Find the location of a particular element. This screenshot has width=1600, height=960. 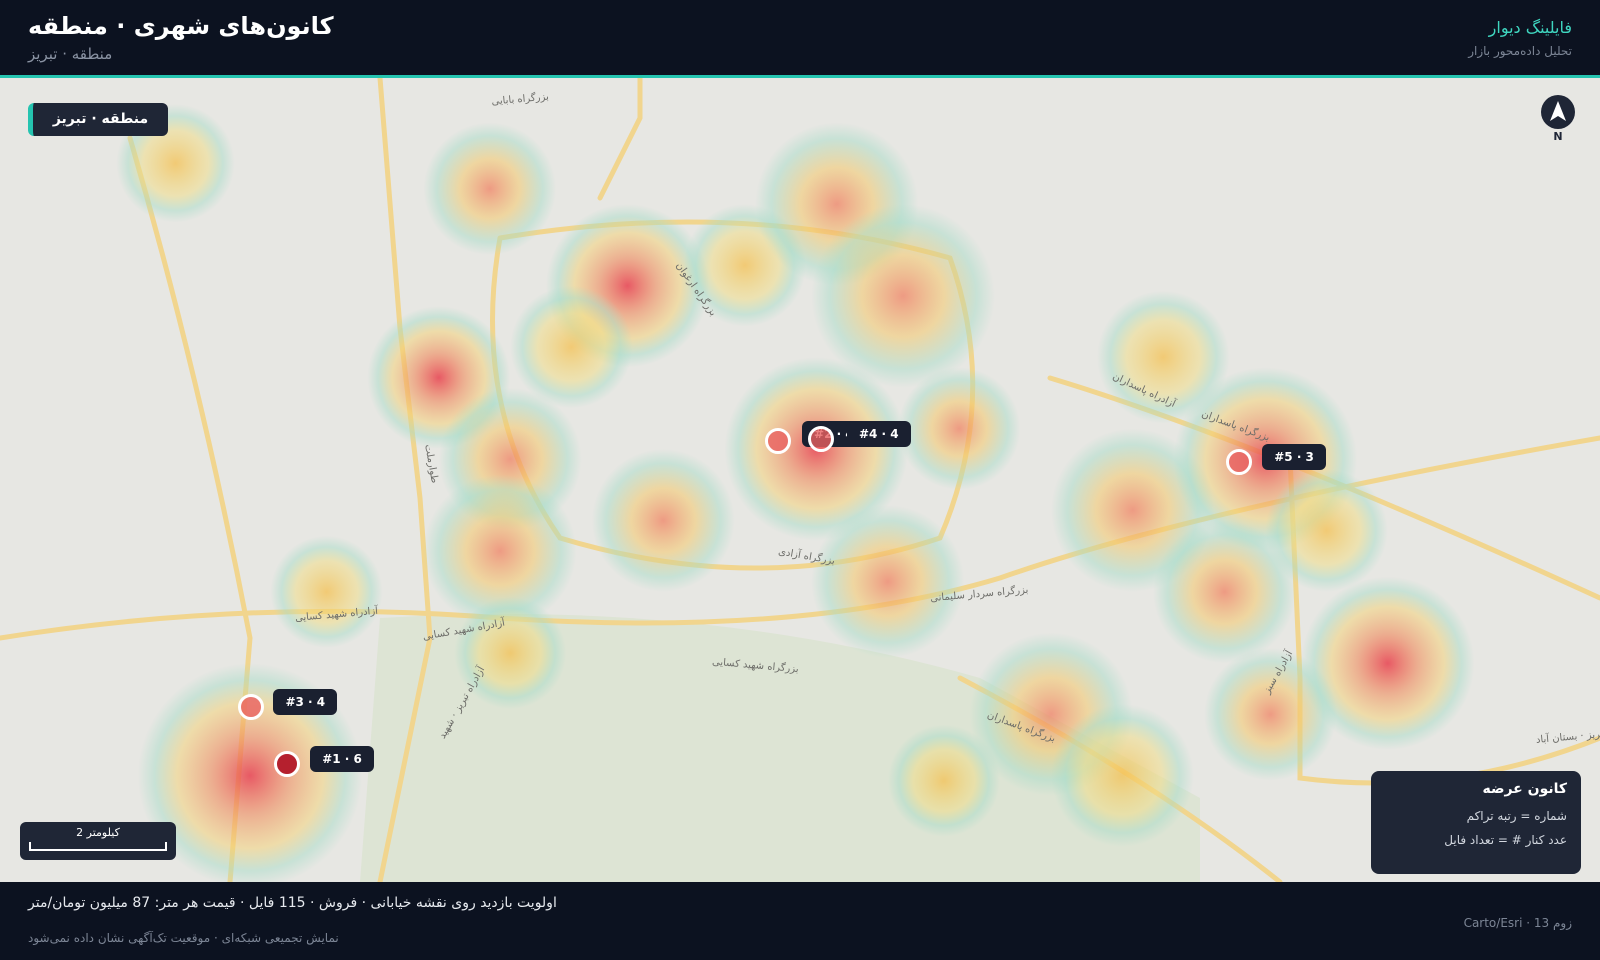

hotspot-label: #3 · 4 is located at coordinates (305, 701).